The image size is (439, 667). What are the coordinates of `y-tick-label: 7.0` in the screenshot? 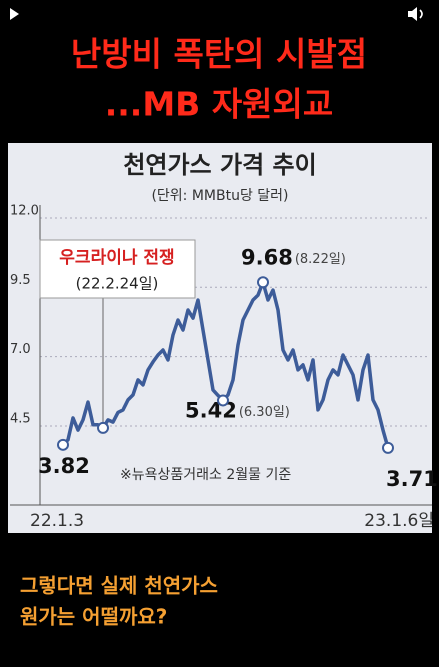 It's located at (20, 349).